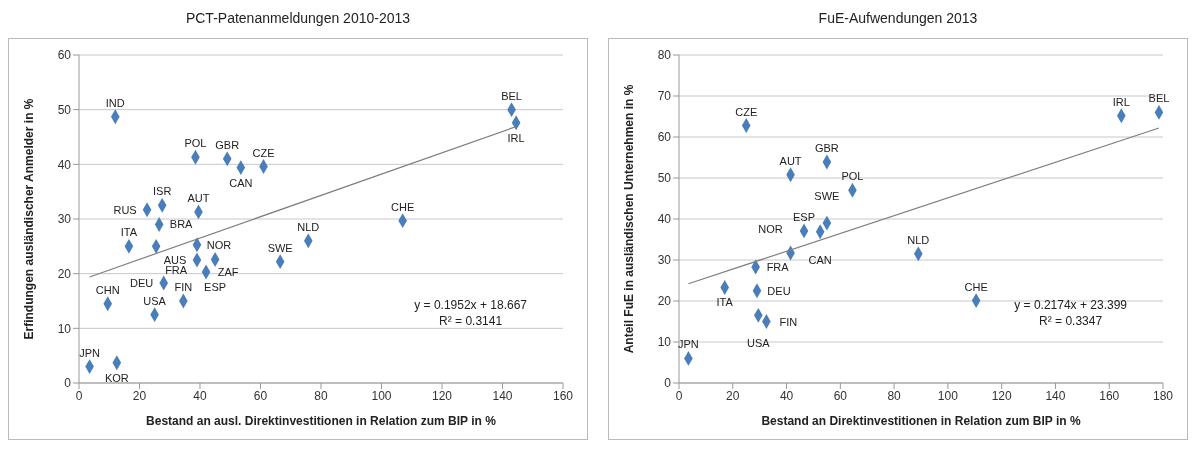 The height and width of the screenshot is (475, 1203). I want to click on data-label: AUS, so click(175, 260).